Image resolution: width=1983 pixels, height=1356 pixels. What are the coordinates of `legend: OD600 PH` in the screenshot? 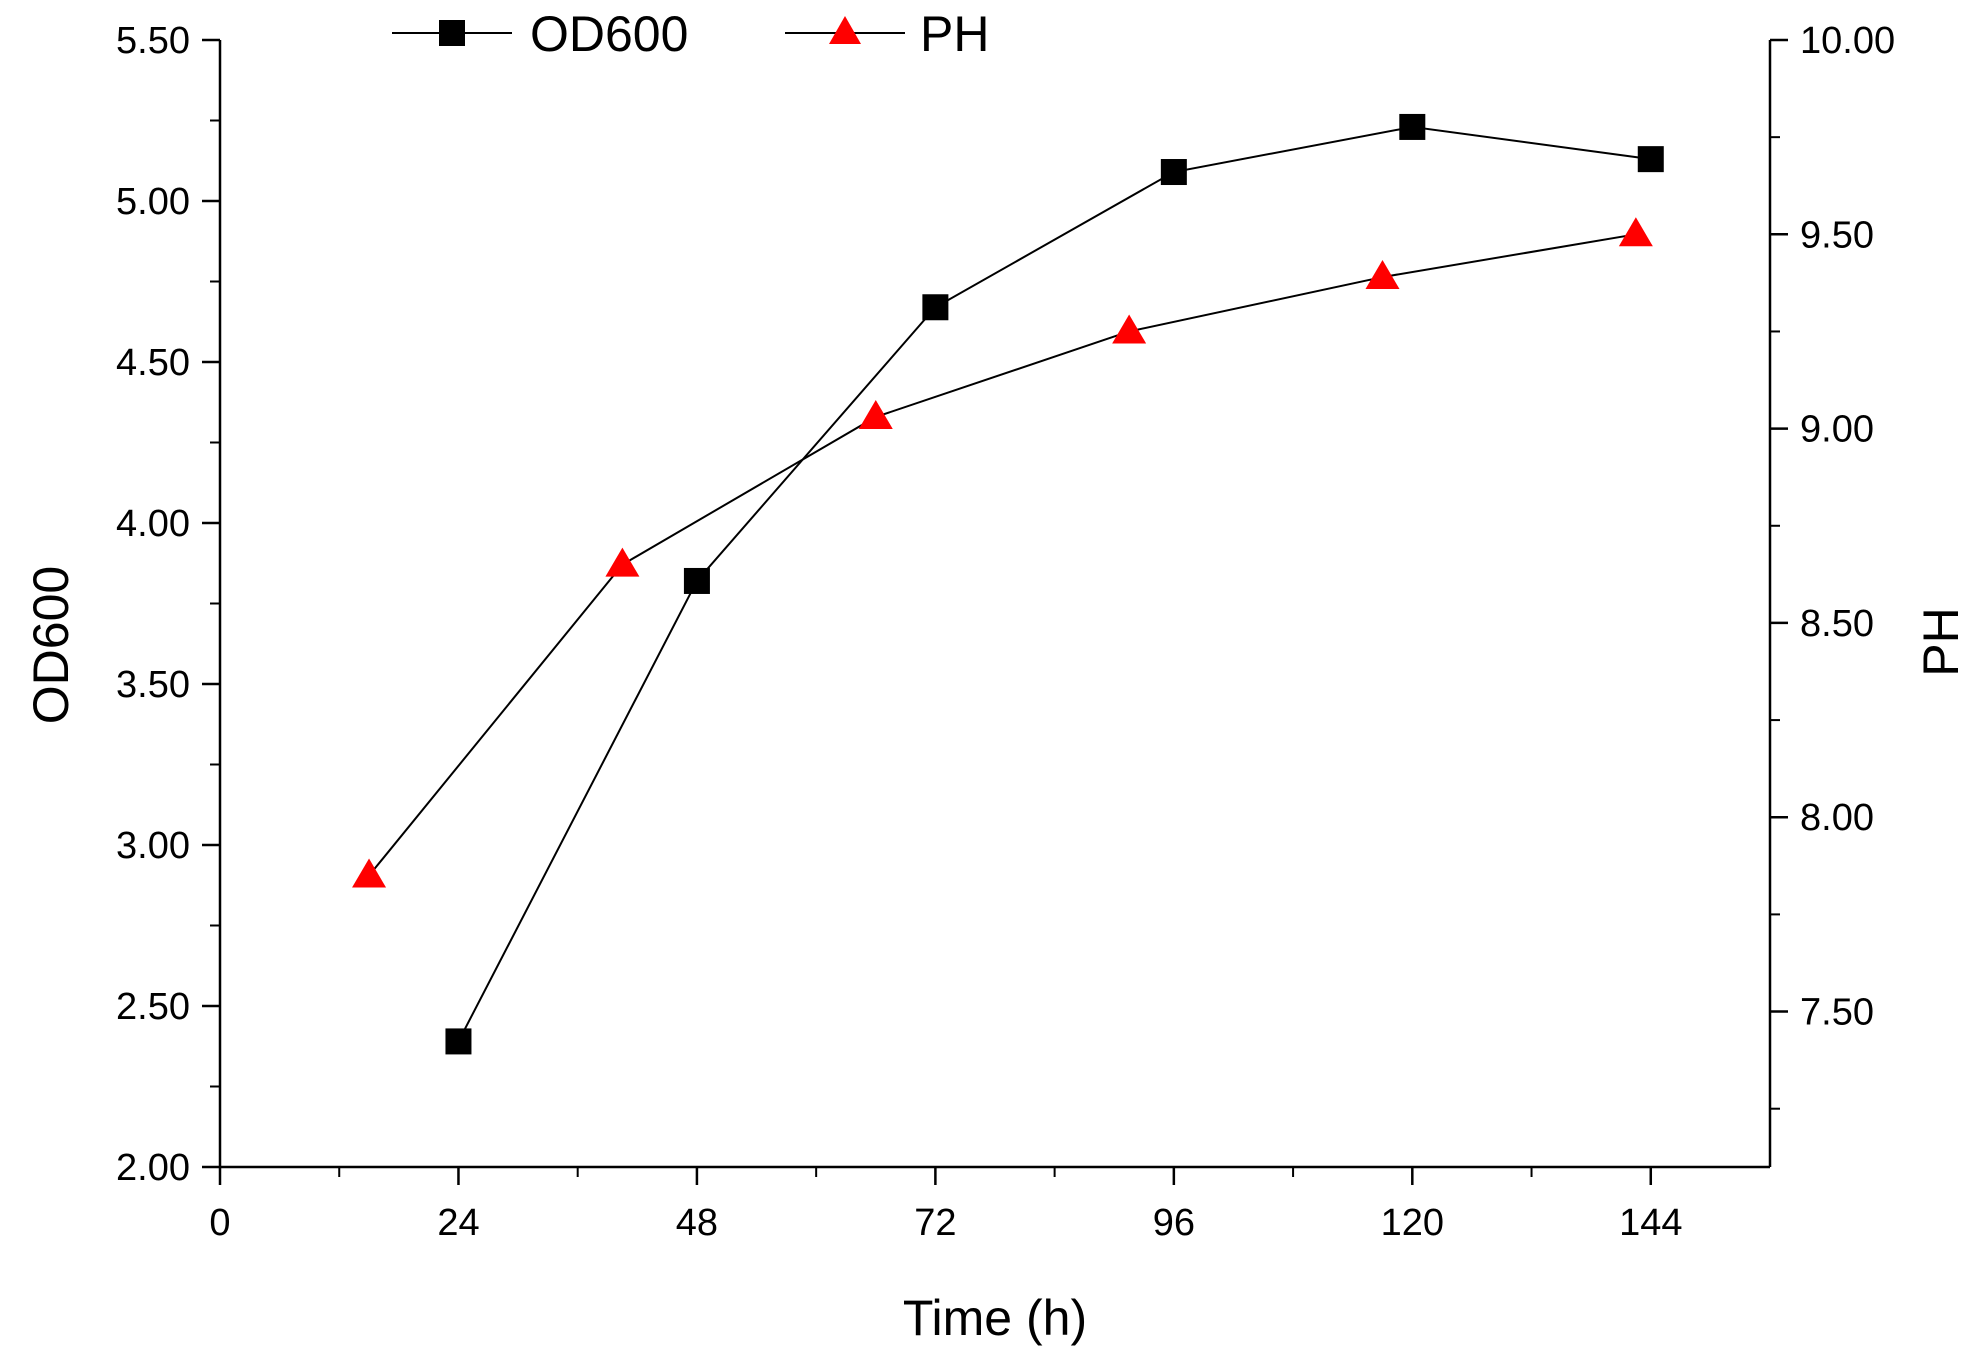 It's located at (690, 34).